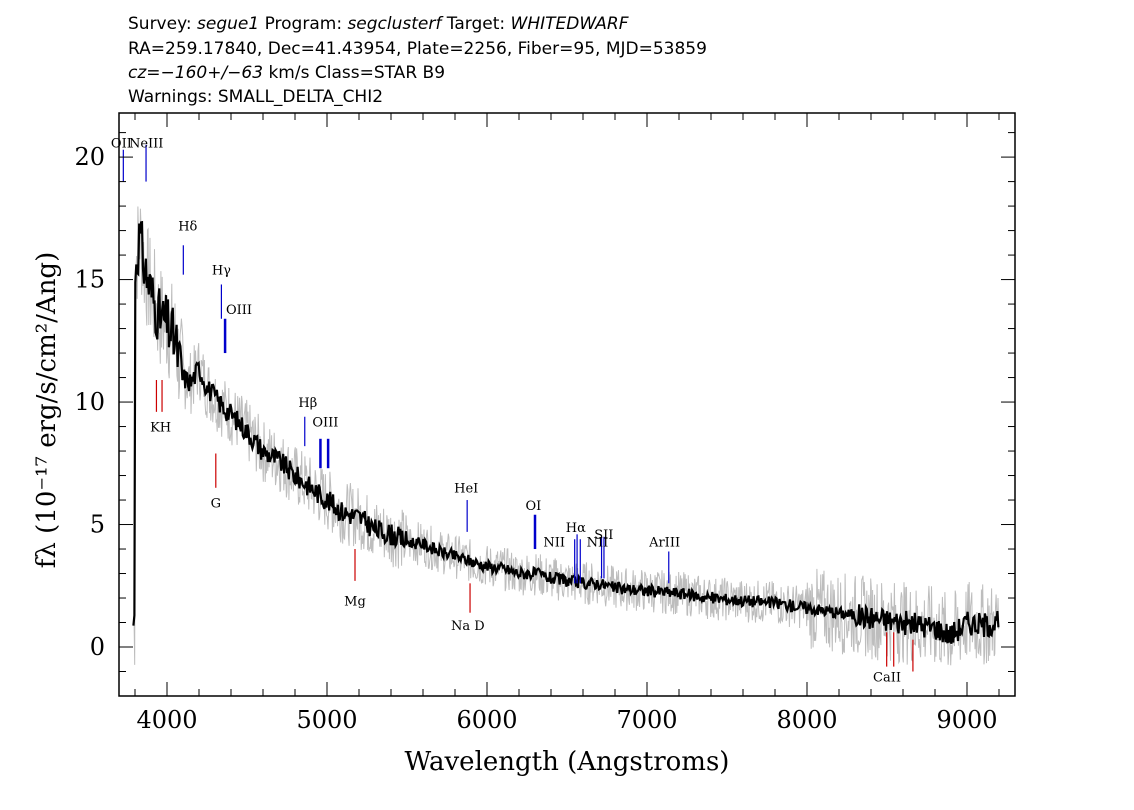 The width and height of the screenshot is (1134, 810). I want to click on y-tick-label: 15, so click(89, 280).